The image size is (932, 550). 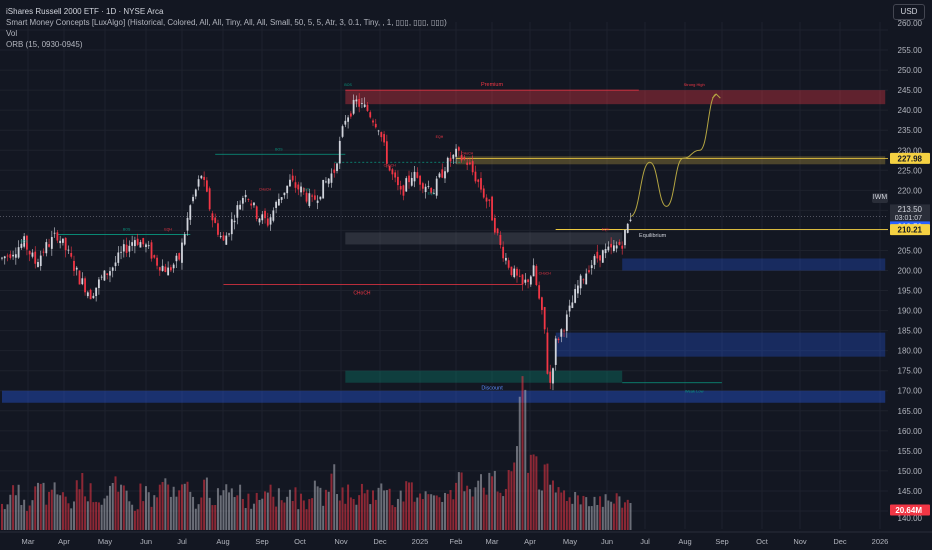 I want to click on time-tick-label: Jun, so click(x=607, y=541).